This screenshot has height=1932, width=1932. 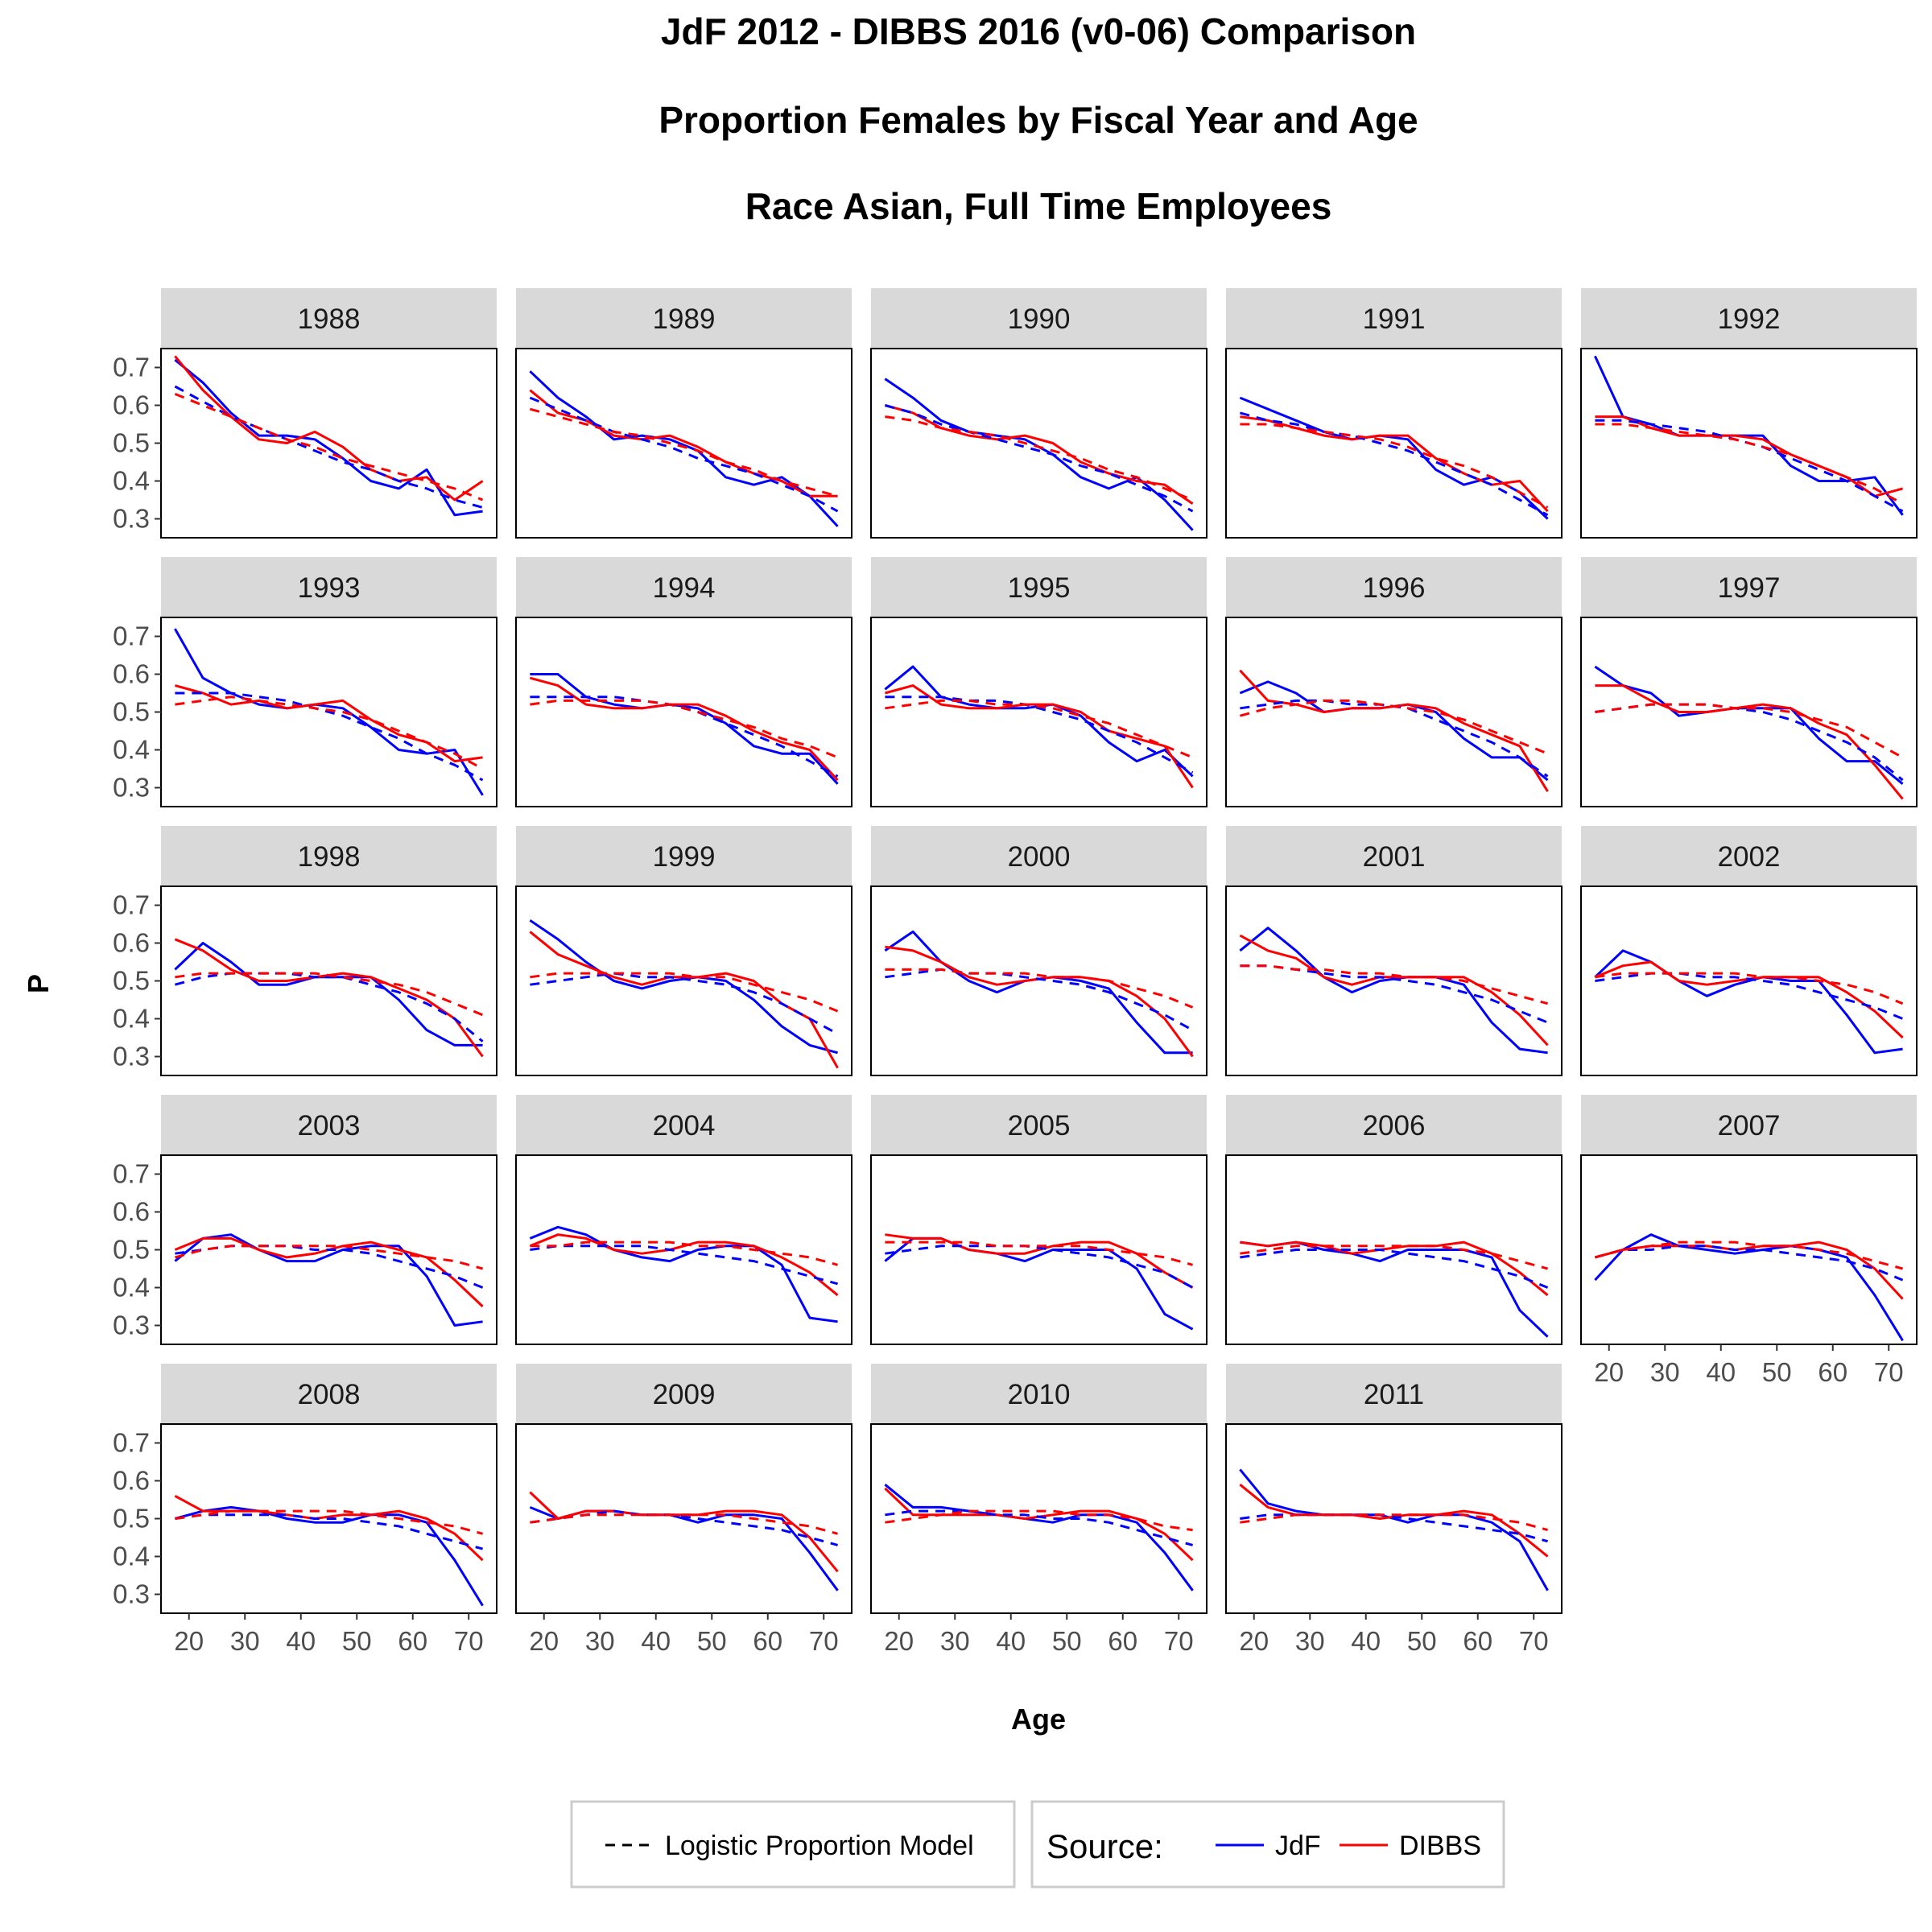 I want to click on facet-2007: 2007 20 30 40 50 60 70, so click(x=1749, y=1241).